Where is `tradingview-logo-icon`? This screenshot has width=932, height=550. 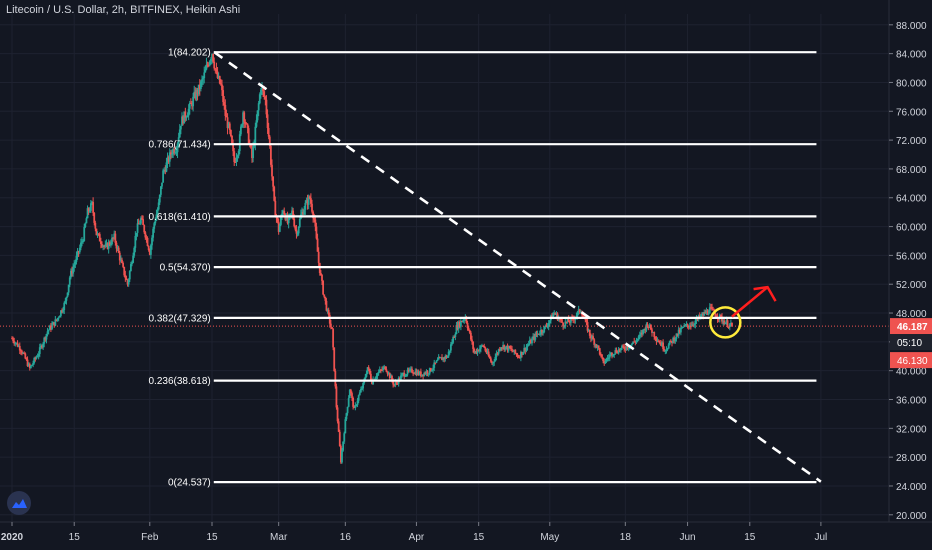
tradingview-logo-icon is located at coordinates (19, 503).